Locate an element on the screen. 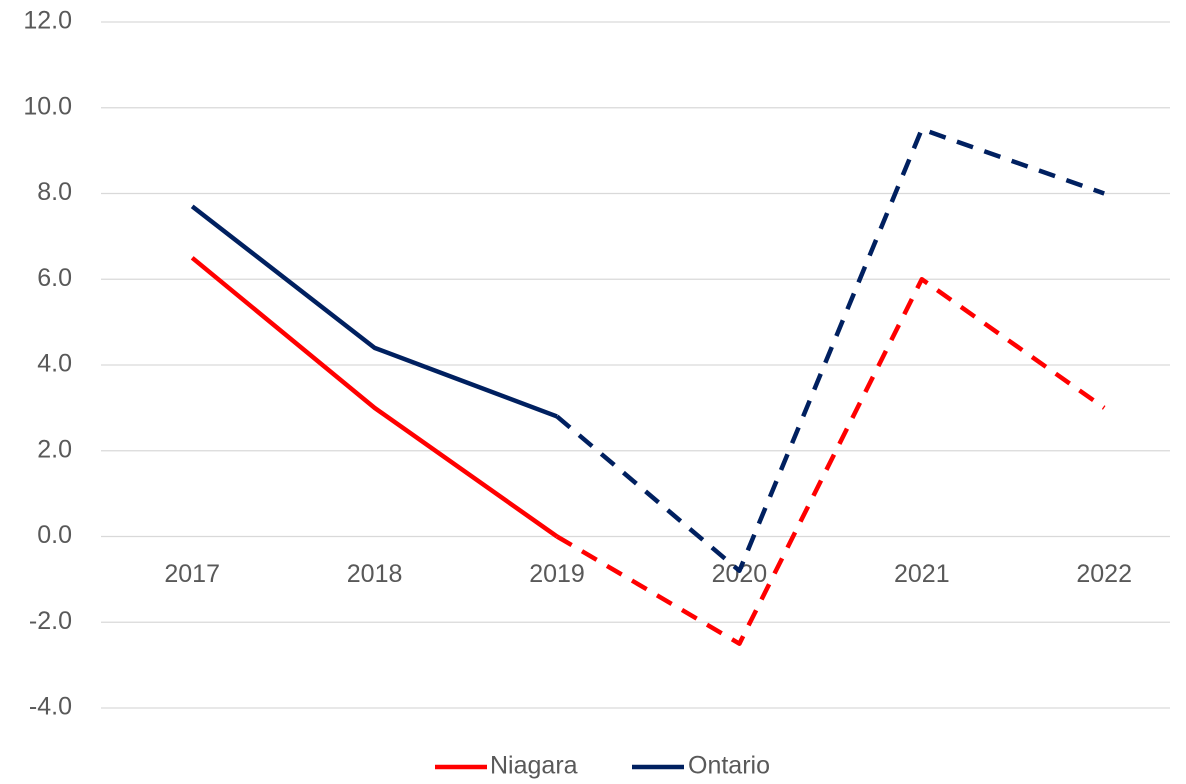  legend-label: Niagara is located at coordinates (534, 766).